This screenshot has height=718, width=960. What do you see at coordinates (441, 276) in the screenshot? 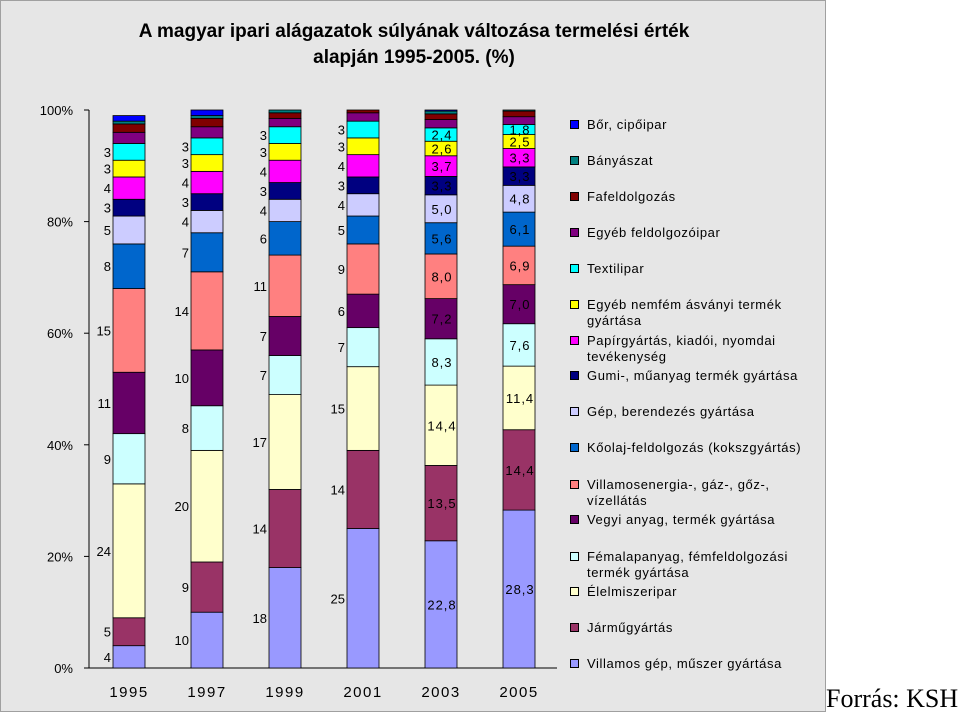
I see `data-label: 8,0` at bounding box center [441, 276].